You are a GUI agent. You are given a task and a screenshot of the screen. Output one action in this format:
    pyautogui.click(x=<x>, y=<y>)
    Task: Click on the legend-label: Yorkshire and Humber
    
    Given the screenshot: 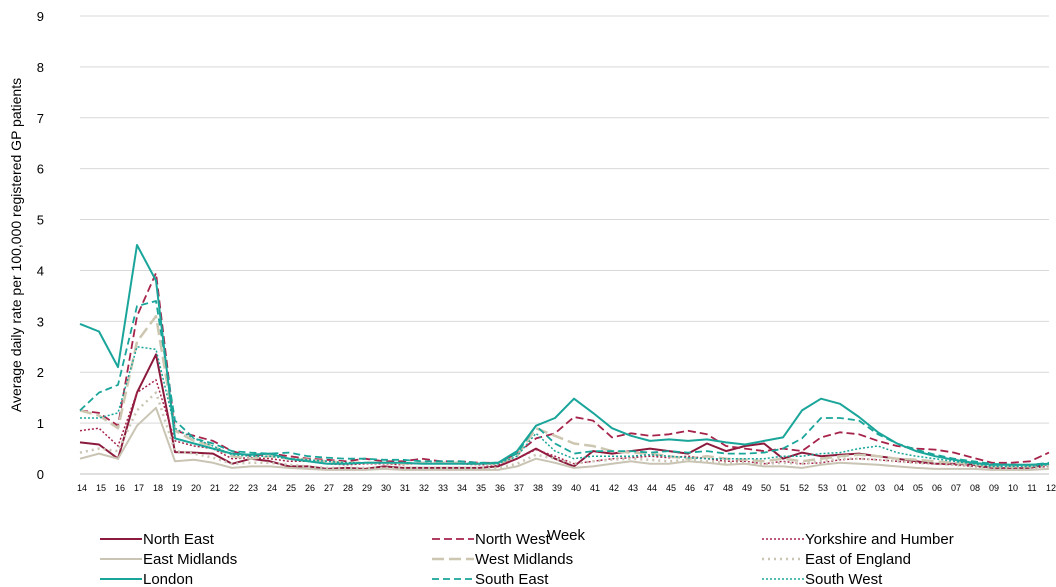 What is the action you would take?
    pyautogui.click(x=879, y=539)
    